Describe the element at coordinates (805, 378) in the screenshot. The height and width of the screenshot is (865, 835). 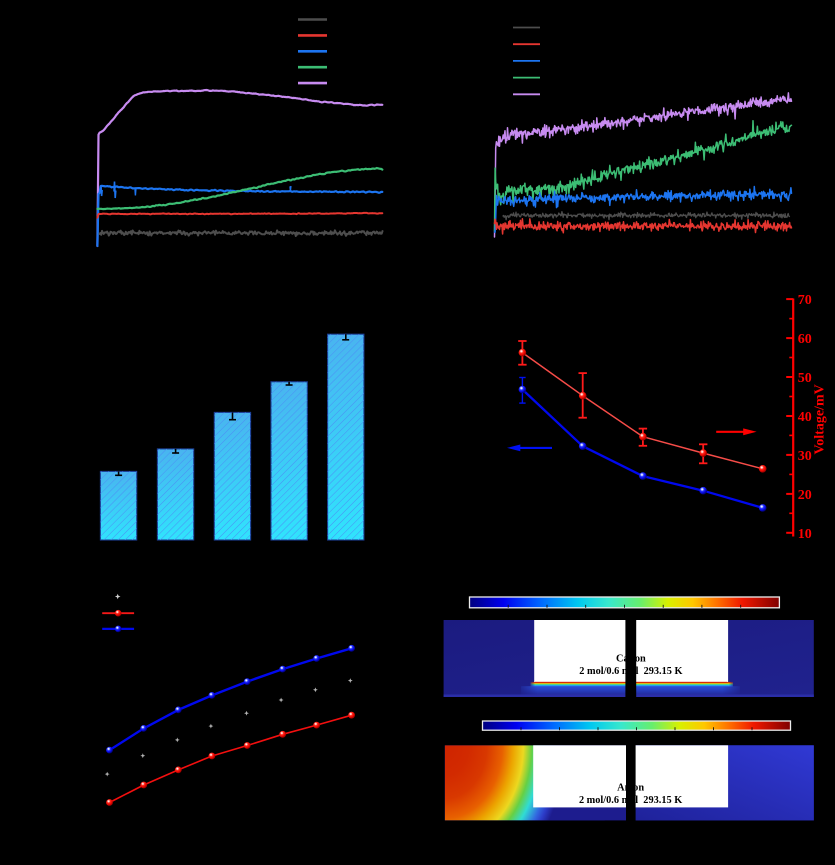
I see `svg-text: 50` at that location.